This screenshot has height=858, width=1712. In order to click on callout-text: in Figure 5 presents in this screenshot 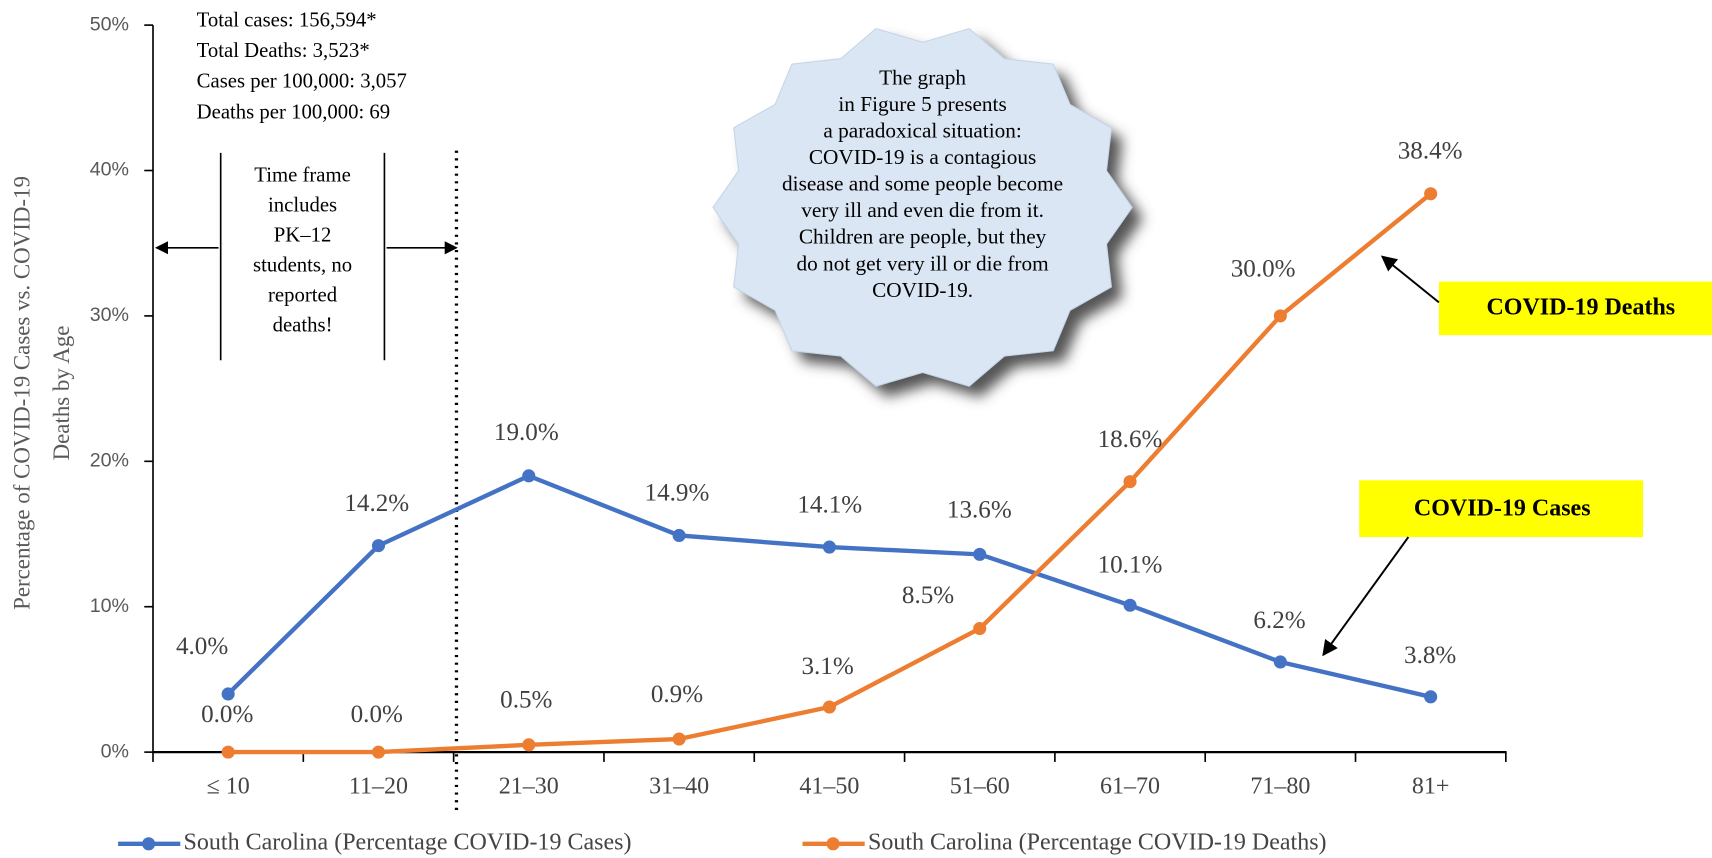, I will do `click(922, 104)`.